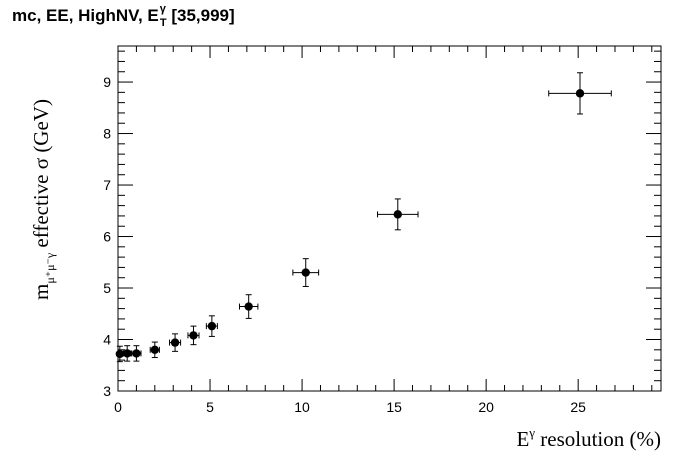  What do you see at coordinates (210, 407) in the screenshot?
I see `x-tick-label: 5` at bounding box center [210, 407].